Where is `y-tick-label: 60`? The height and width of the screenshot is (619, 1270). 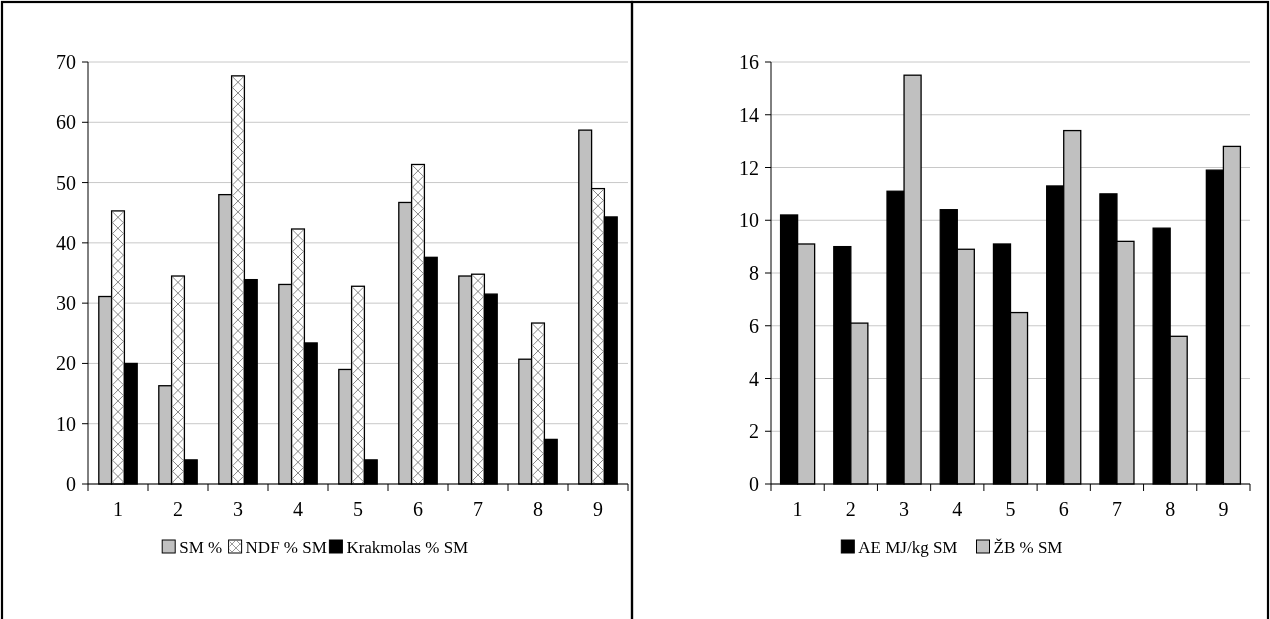 y-tick-label: 60 is located at coordinates (66, 122).